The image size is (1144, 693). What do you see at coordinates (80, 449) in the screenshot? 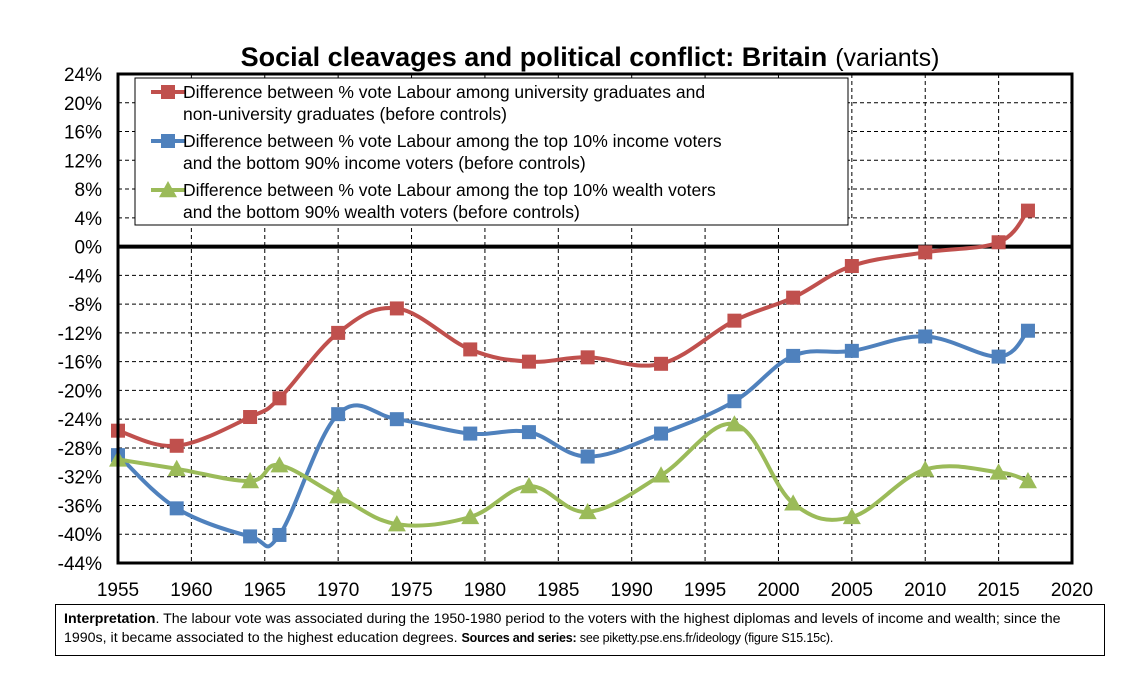
I see `y-tick-label: -28%` at bounding box center [80, 449].